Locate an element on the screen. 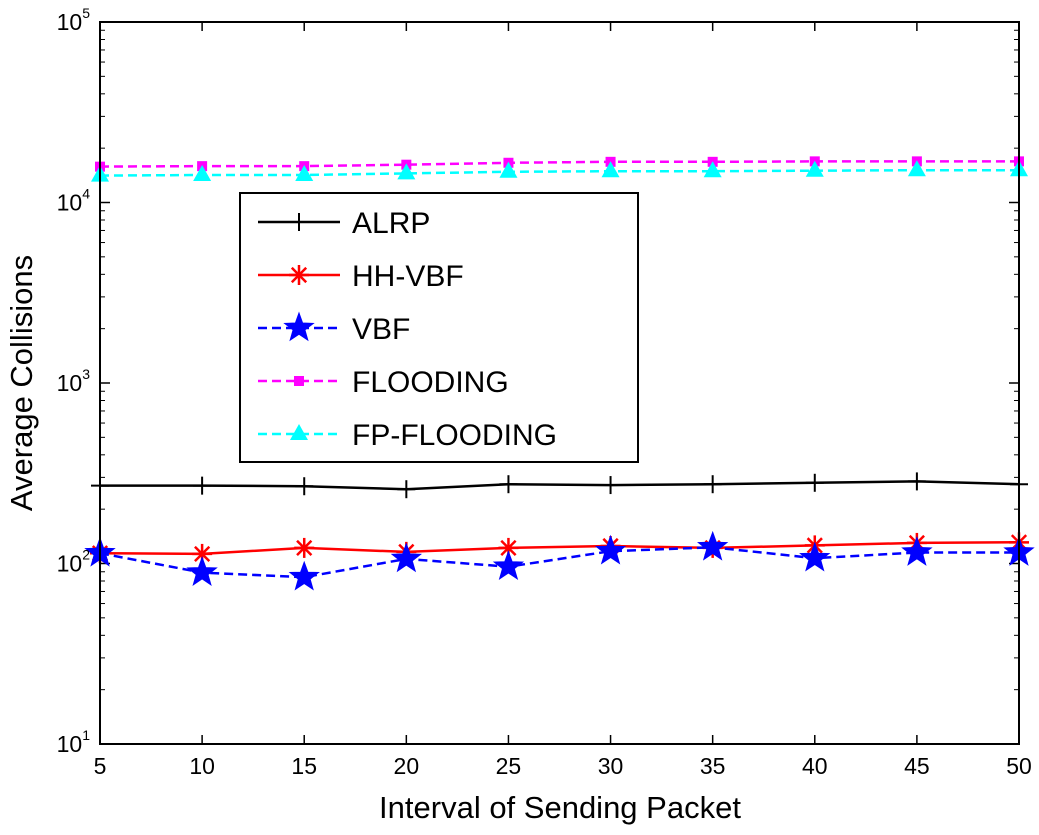  x-tick-label: 40 is located at coordinates (815, 766).